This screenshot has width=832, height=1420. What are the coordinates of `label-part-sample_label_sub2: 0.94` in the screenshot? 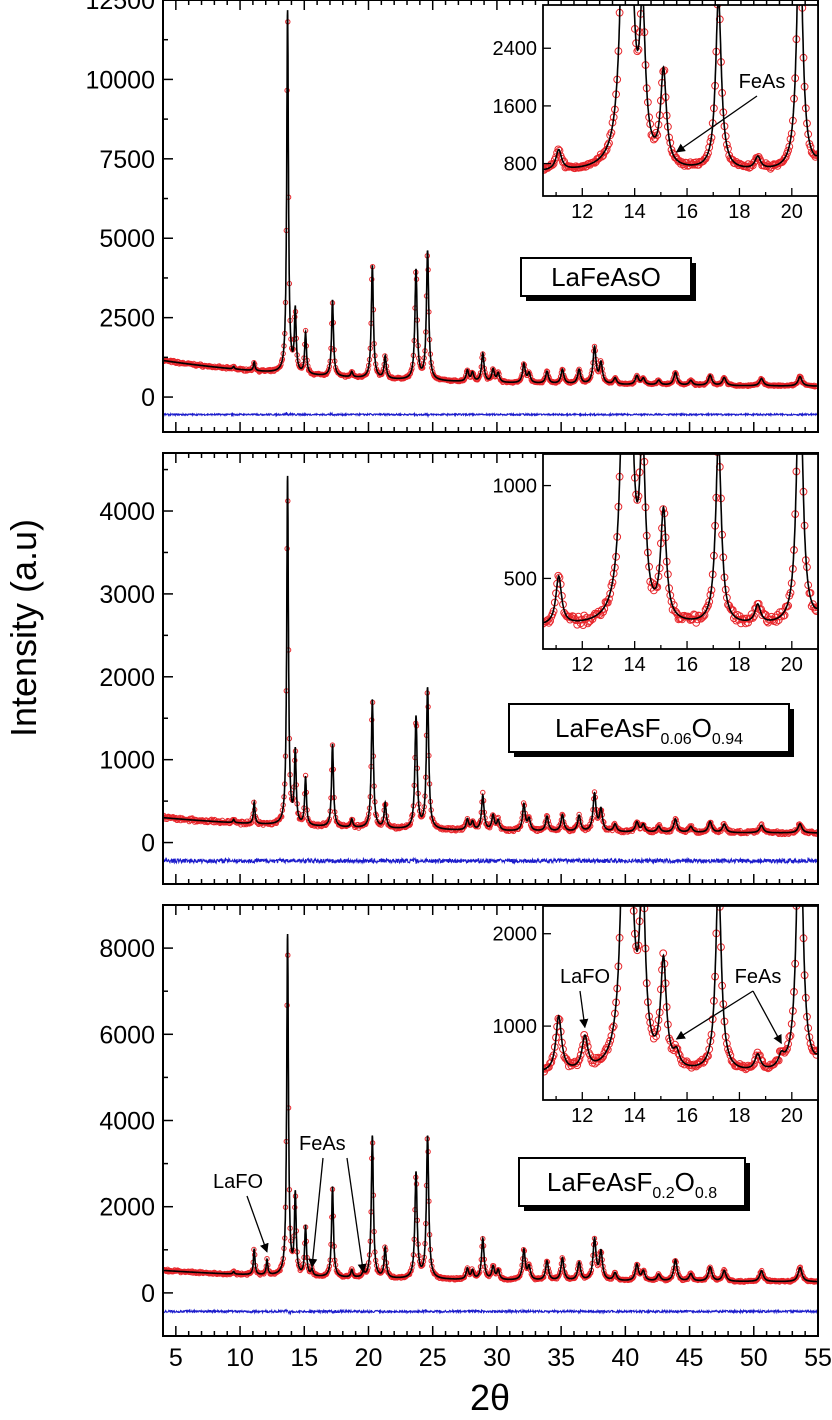 It's located at (727, 739).